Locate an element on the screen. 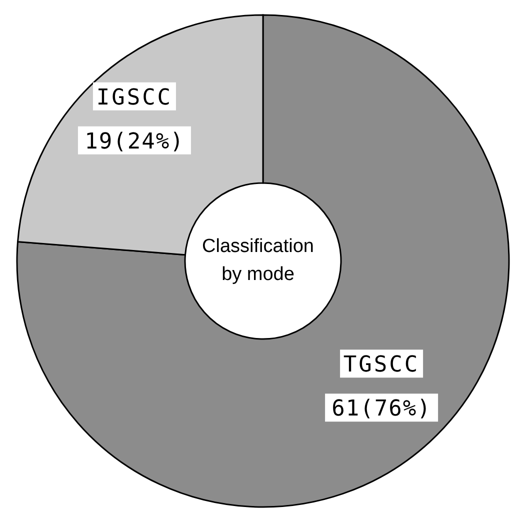  slice-label: TGSCC is located at coordinates (381, 365).